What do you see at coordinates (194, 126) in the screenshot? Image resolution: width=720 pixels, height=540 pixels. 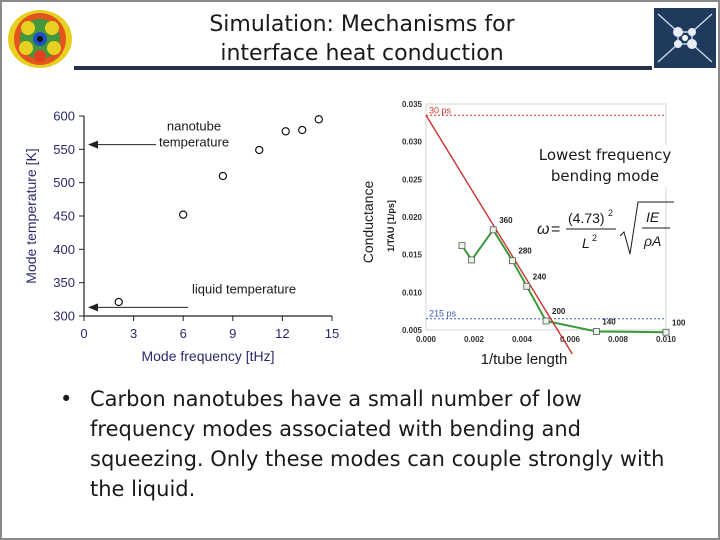 I see `annotation-label: nanotube` at bounding box center [194, 126].